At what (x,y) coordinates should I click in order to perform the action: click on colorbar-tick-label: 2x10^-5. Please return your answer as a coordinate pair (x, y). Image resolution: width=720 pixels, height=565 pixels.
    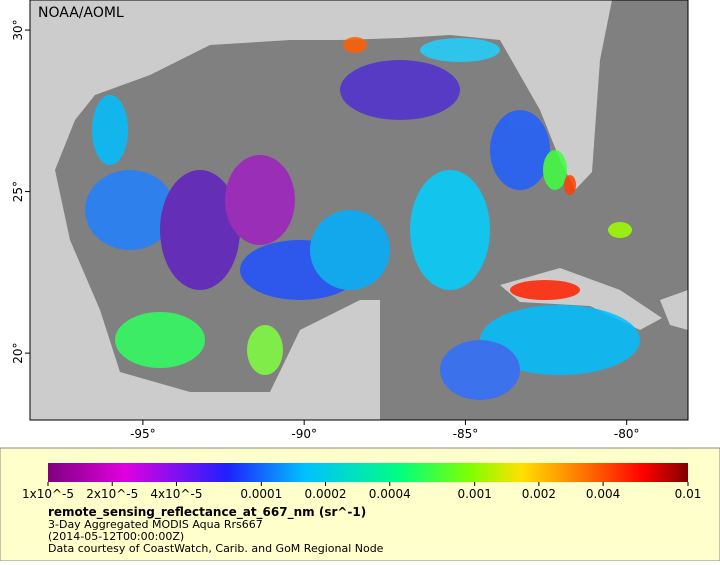
    Looking at the image, I should click on (112, 494).